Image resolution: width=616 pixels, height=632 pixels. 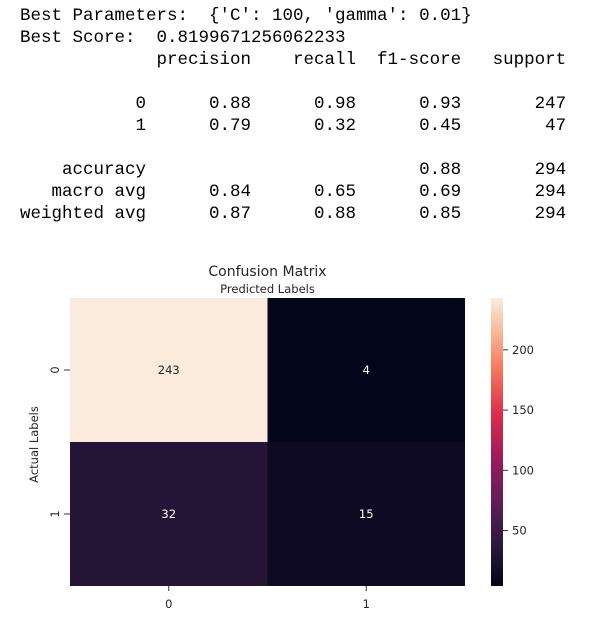 I want to click on report-header-line: precision recall f1-score support, so click(x=293, y=60).